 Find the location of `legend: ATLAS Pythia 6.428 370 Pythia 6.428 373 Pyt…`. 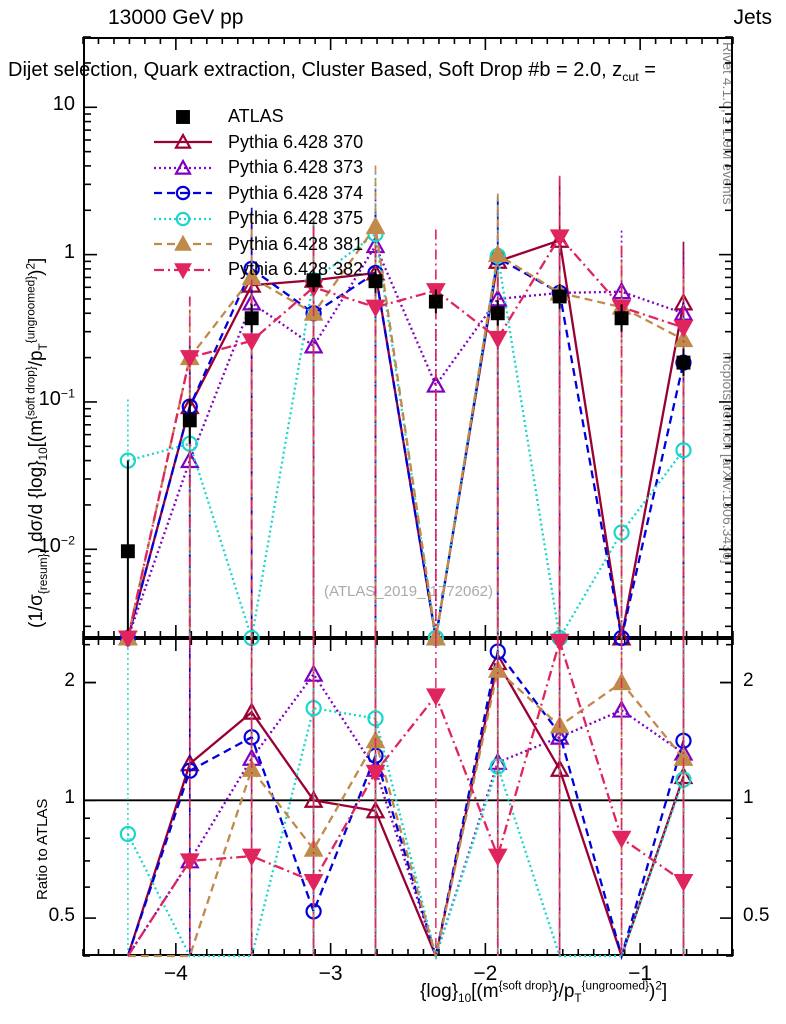

legend: ATLAS Pythia 6.428 370 Pythia 6.428 373 Pyt… is located at coordinates (257, 193).